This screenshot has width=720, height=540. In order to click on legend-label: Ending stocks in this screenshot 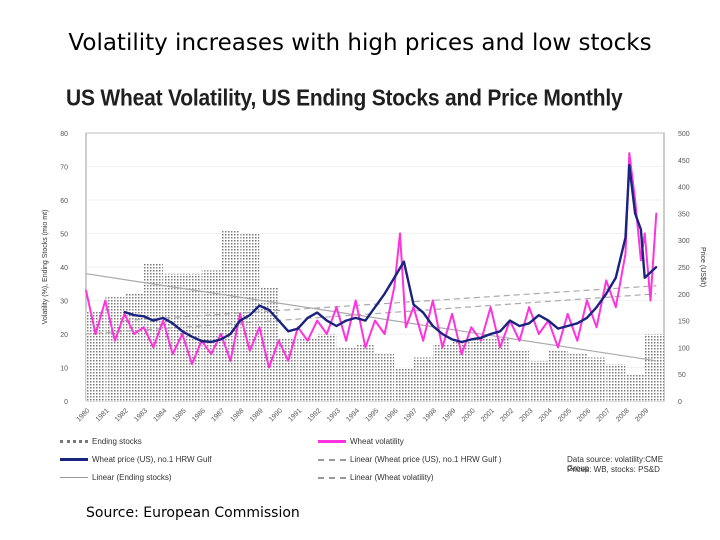, I will do `click(117, 441)`.